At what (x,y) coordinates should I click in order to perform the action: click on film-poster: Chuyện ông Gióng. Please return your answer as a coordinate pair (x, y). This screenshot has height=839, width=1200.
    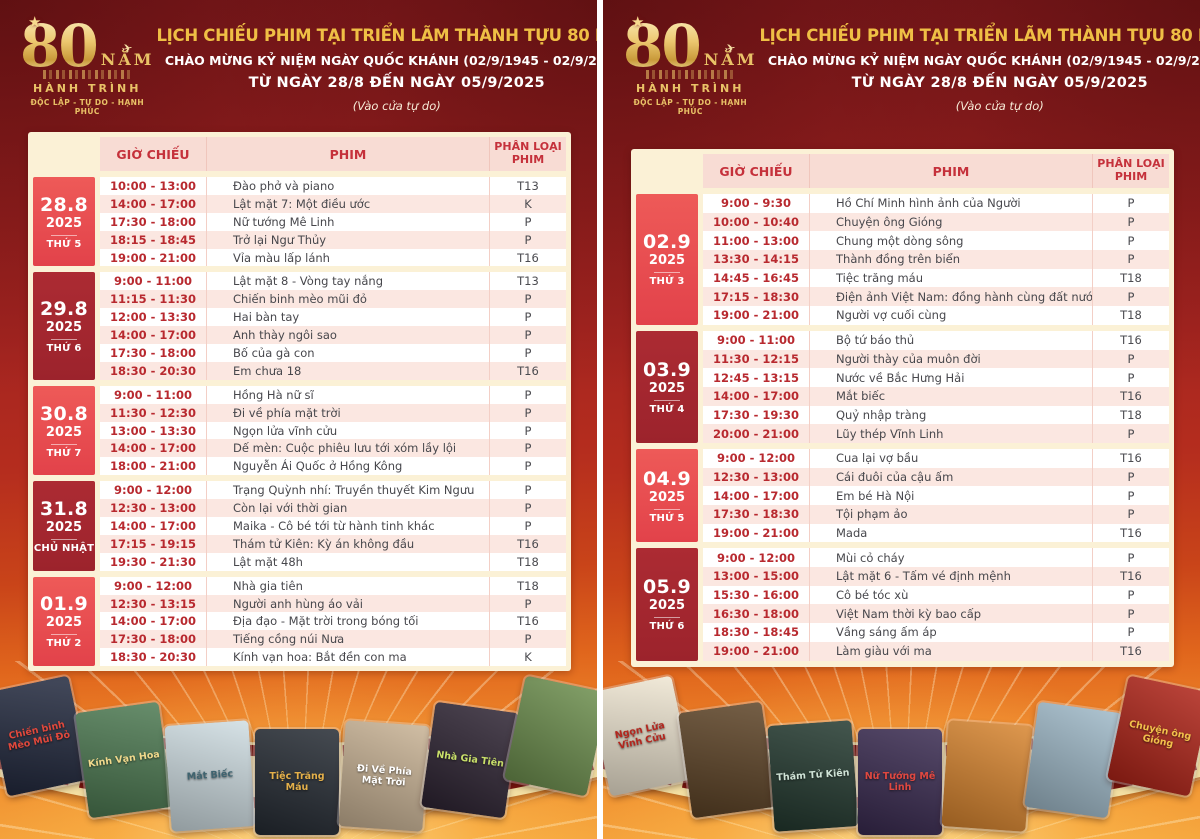
    Looking at the image, I should click on (1153, 736).